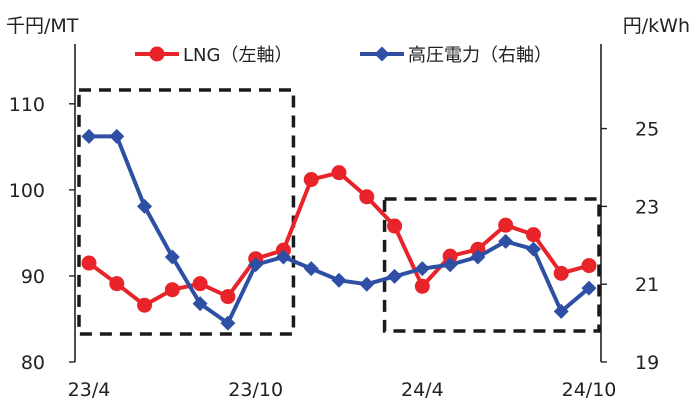  Describe the element at coordinates (237, 55) in the screenshot. I see `legend-label-lng: LNG（左軸）` at that location.